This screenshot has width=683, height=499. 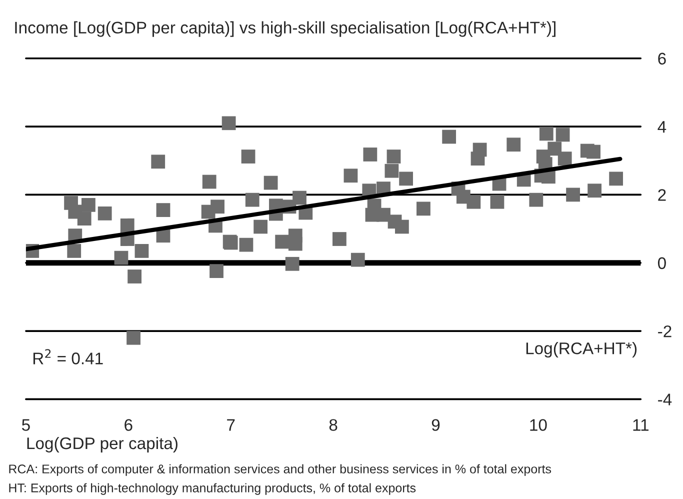 What do you see at coordinates (26, 425) in the screenshot?
I see `x-tick-label: 5` at bounding box center [26, 425].